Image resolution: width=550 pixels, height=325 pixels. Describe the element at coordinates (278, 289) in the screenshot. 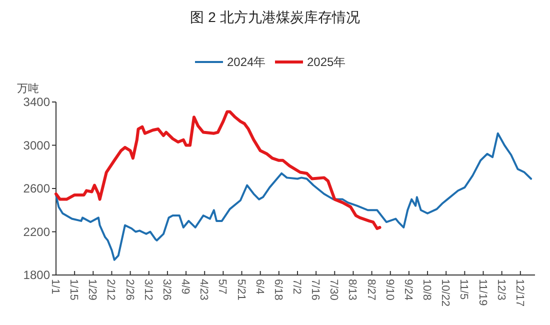

I see `x-tick-label: 6/18` at that location.